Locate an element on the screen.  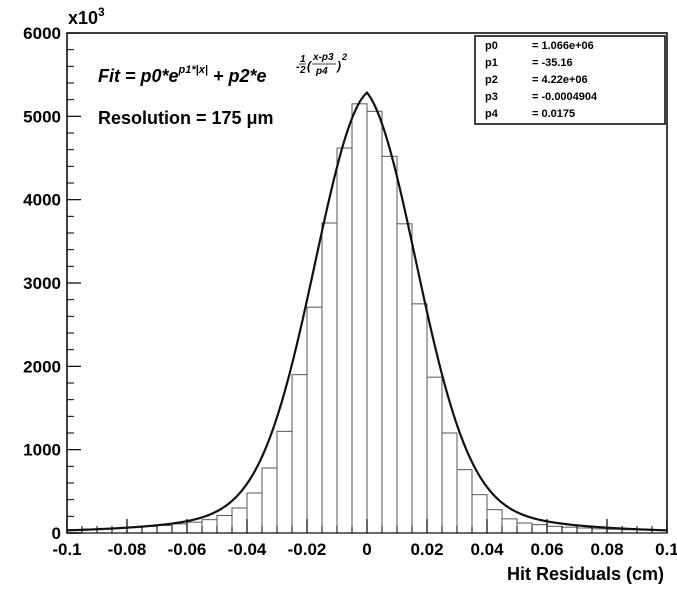
stats-param-name: p0 is located at coordinates (491, 46).